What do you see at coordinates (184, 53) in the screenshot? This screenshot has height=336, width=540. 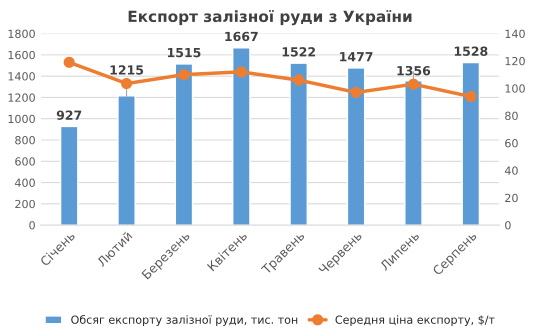 I see `data-label: 1515` at bounding box center [184, 53].